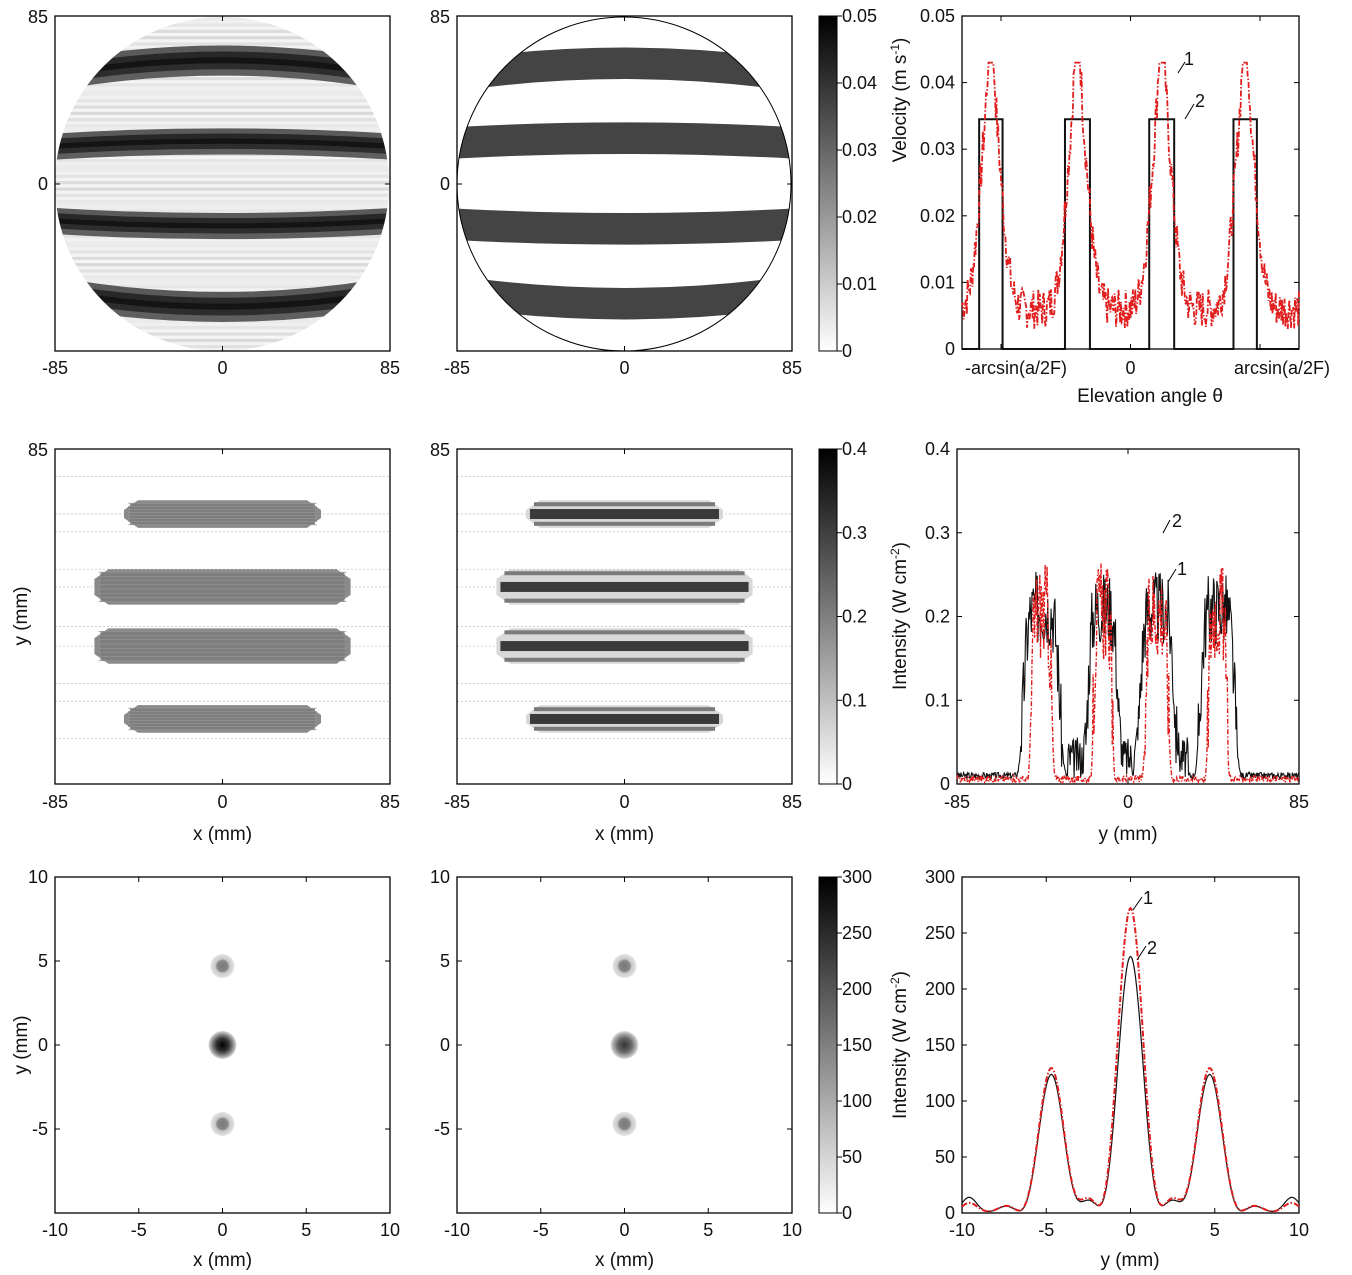  I want to click on r2c3-ytick-label: 0.4, so click(937, 449).